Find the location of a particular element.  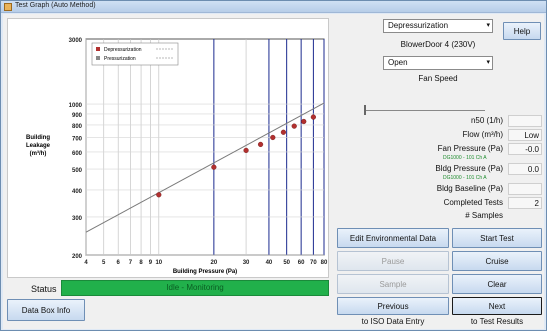

data-box-info-button: Data Box Info is located at coordinates (46, 310).